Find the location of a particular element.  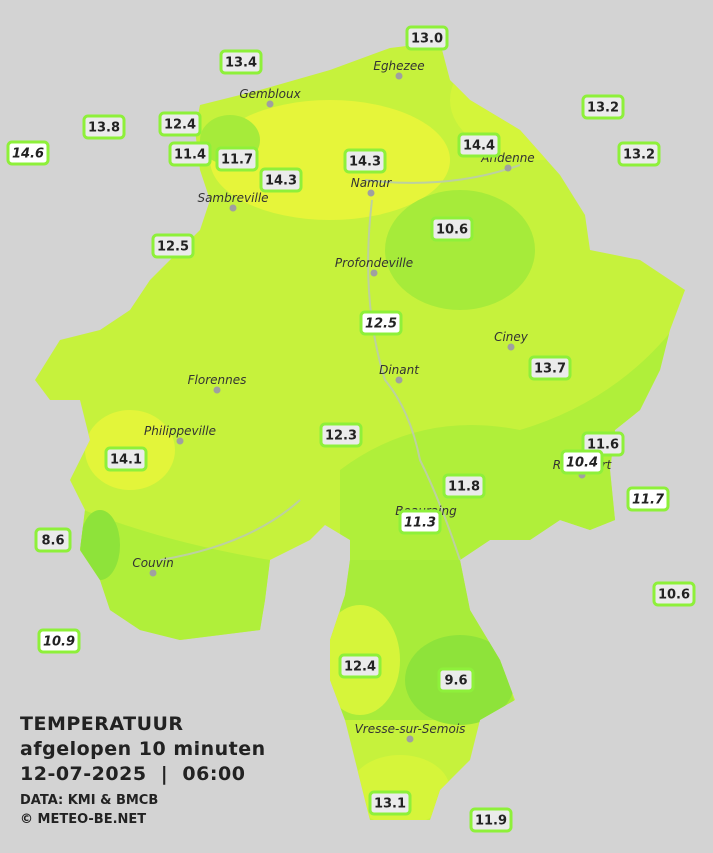

station-value: 11.9 is located at coordinates (491, 821).